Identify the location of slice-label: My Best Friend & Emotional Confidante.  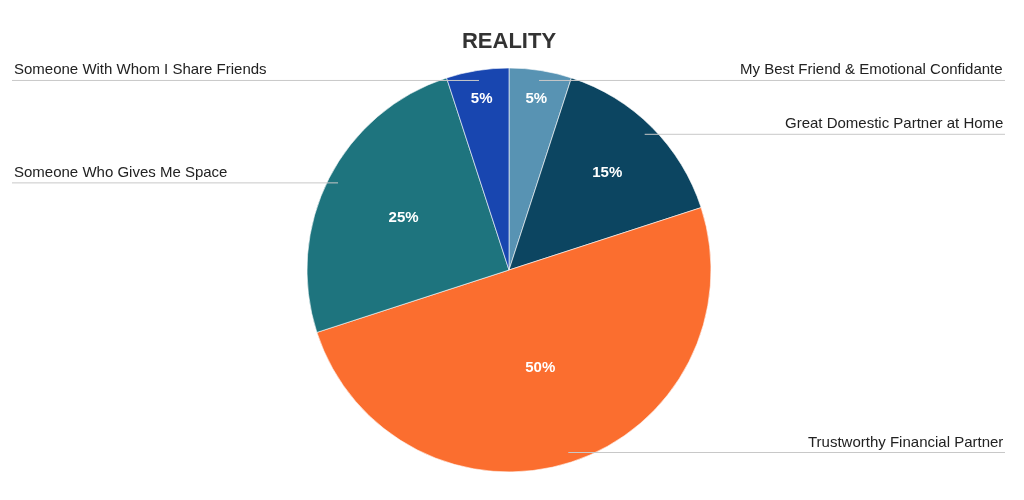
(871, 68).